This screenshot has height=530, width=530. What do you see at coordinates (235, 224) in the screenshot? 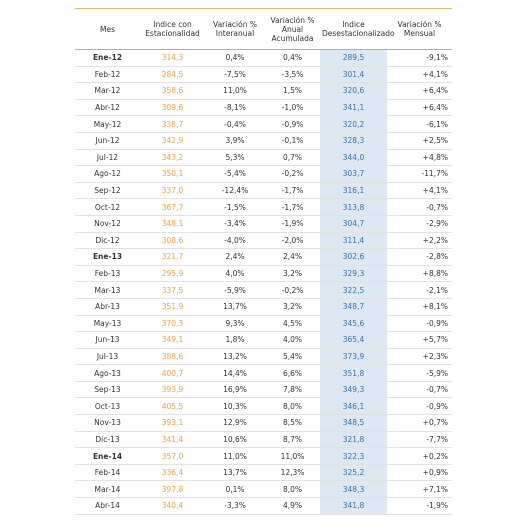
I see `table-cell: -3,4%` at bounding box center [235, 224].